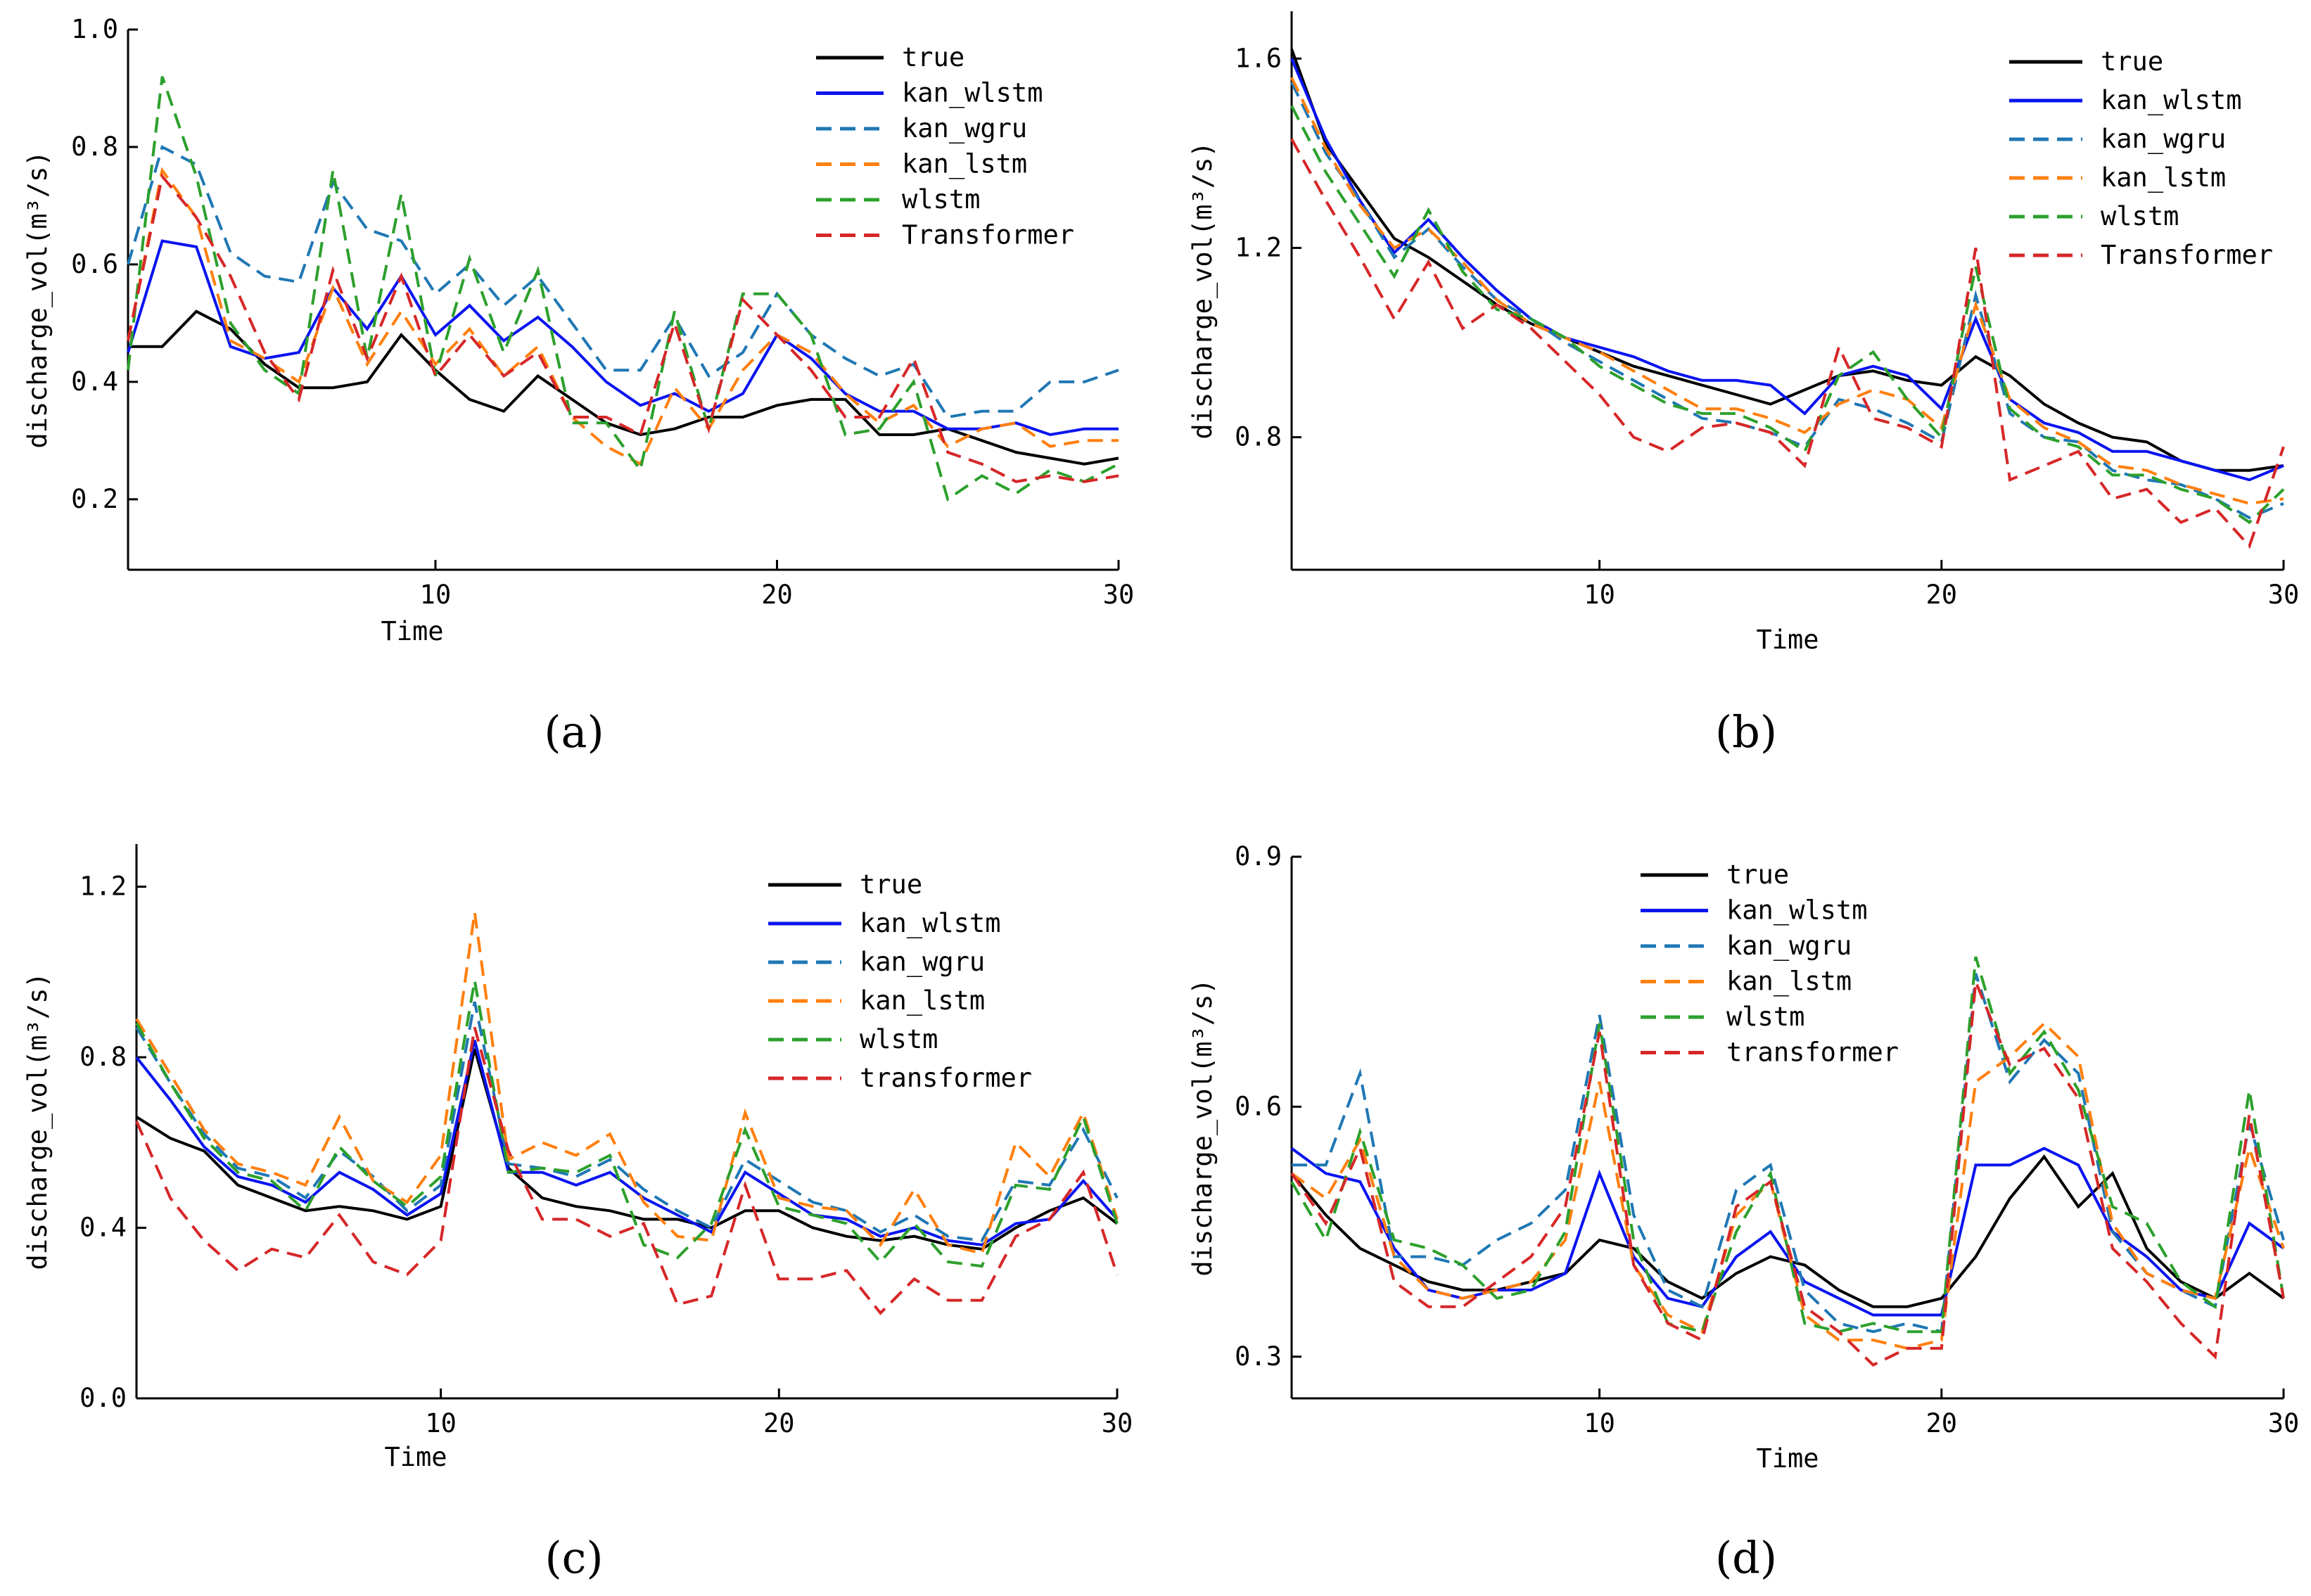 This screenshot has width=2311, height=1596. Describe the element at coordinates (1258, 58) in the screenshot. I see `y-tick-label: 1.6` at that location.